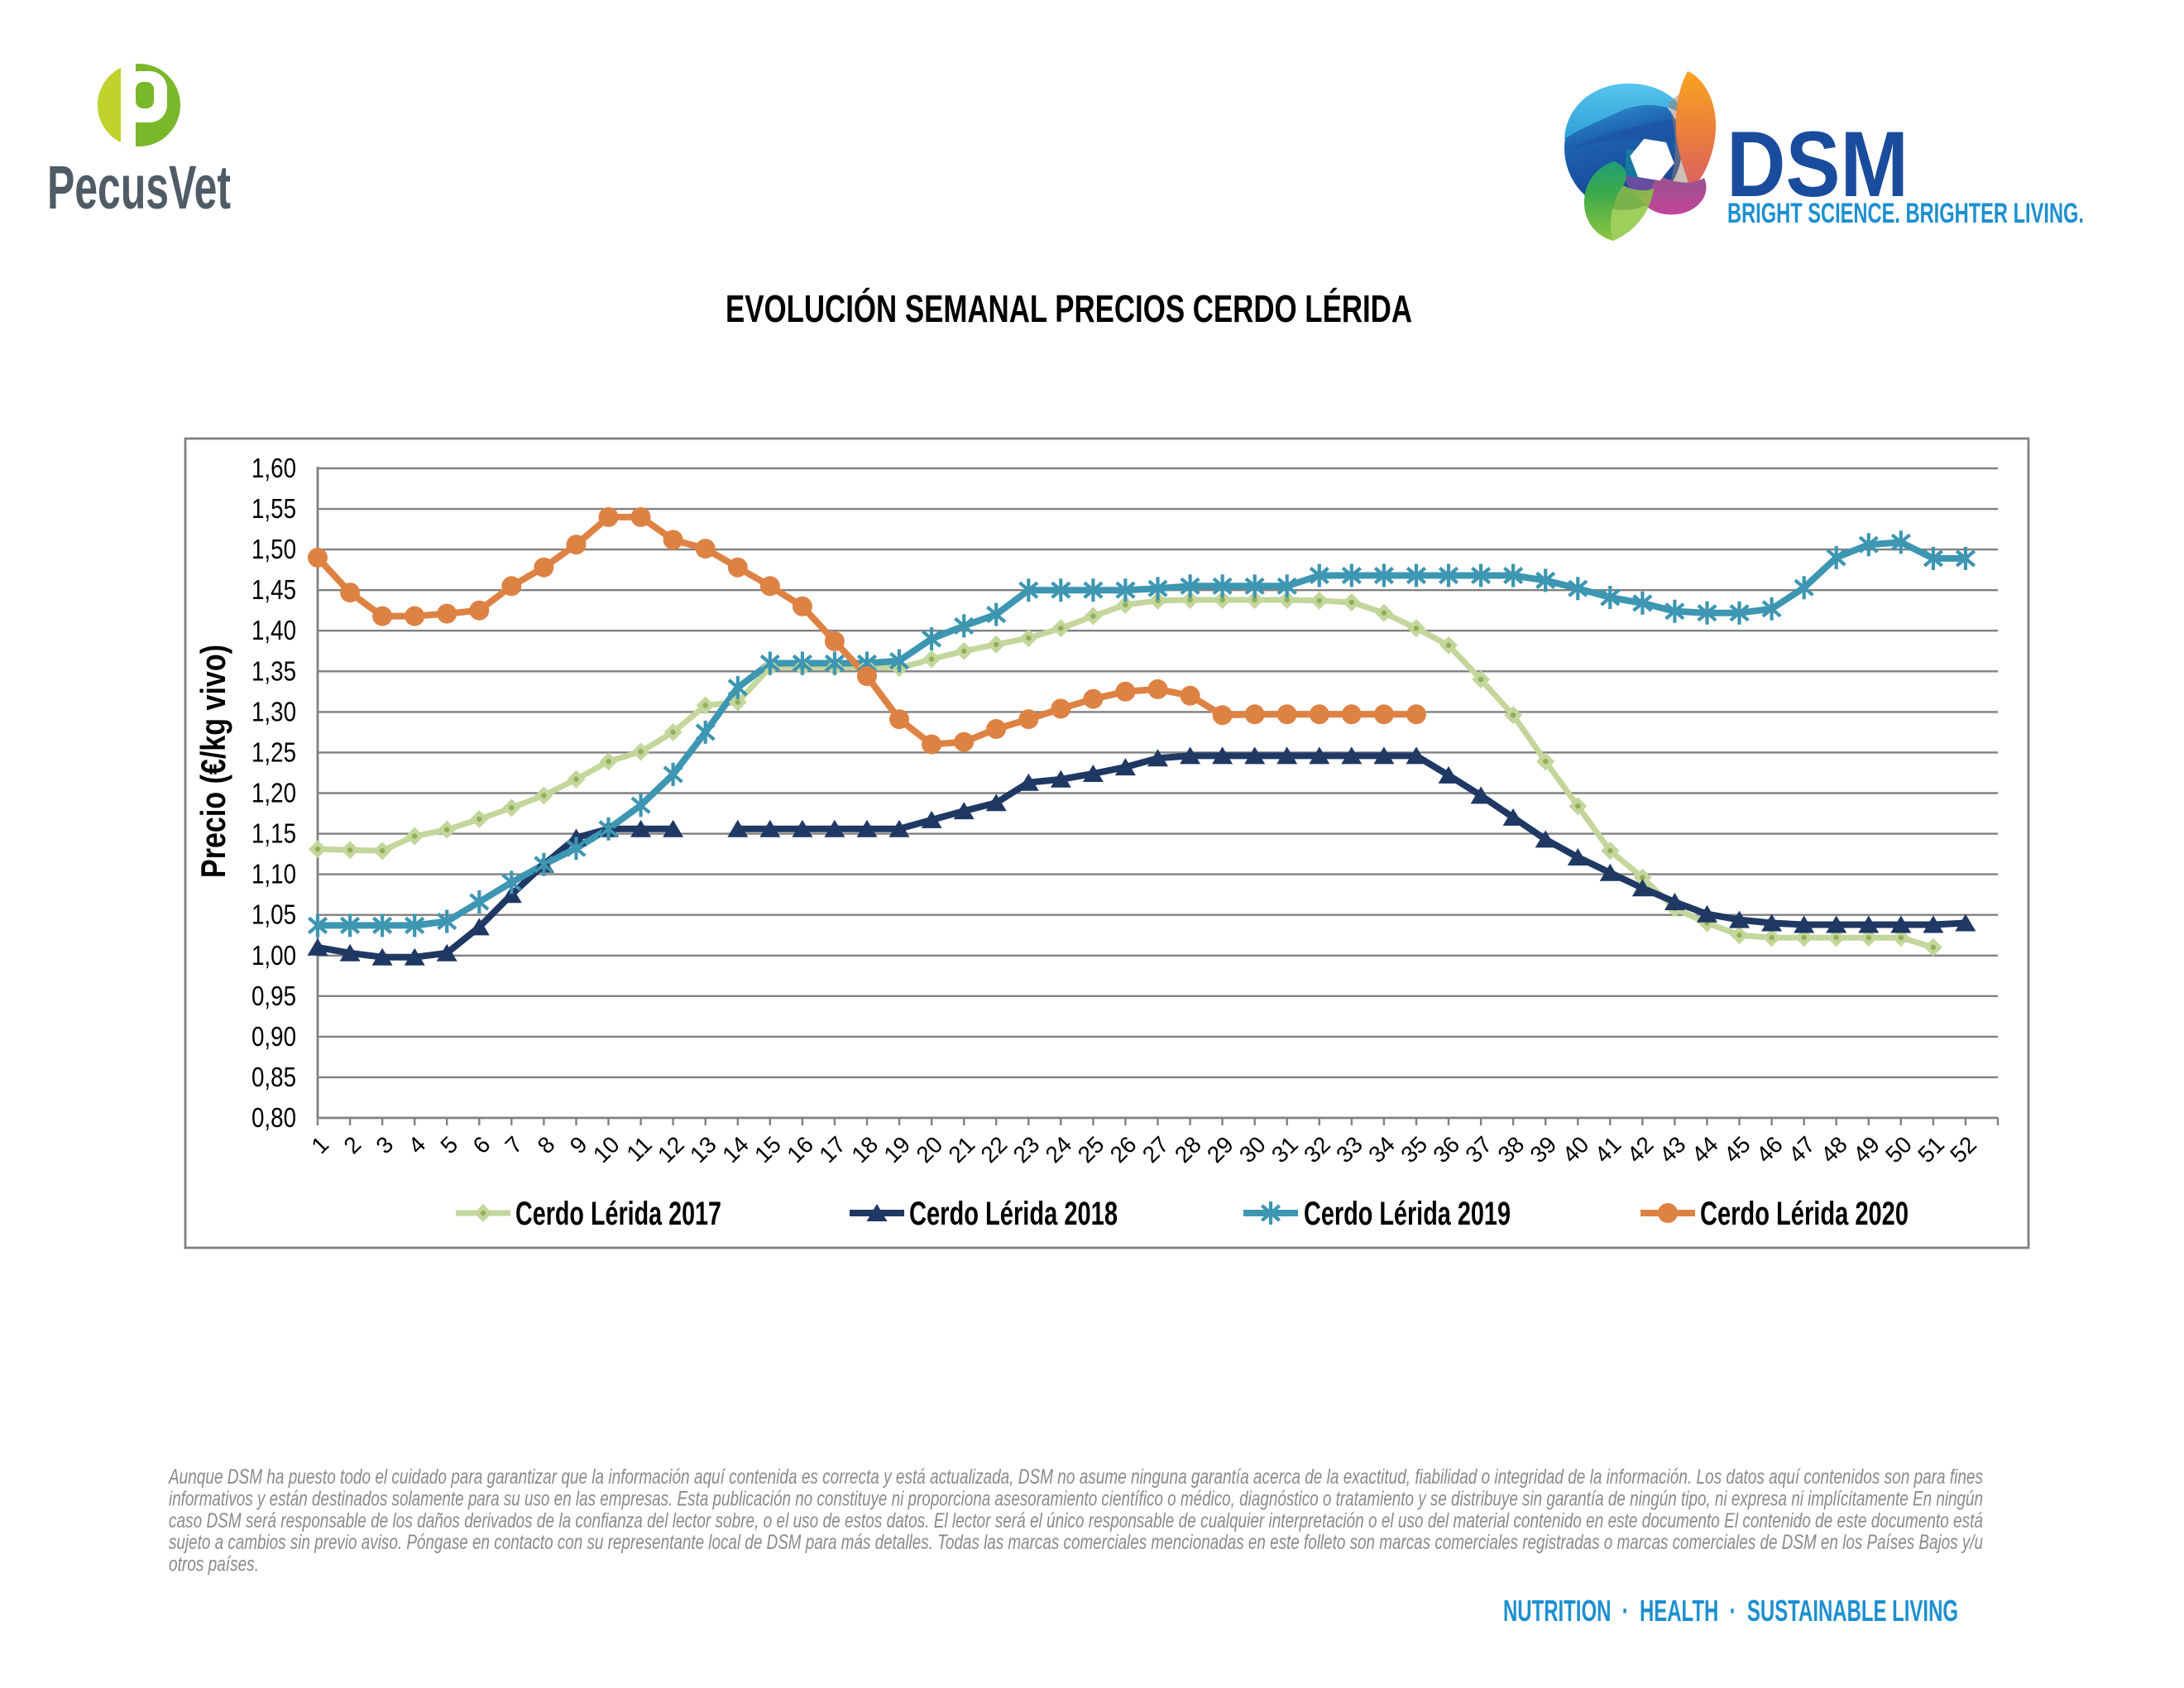 This screenshot has height=1688, width=2184. I want to click on svg-text:BRIGHT SCIENCE. BRIGHTER LIVIN: BRIGHT SCIENCE. BRIGHTER LIVING., so click(1905, 213).